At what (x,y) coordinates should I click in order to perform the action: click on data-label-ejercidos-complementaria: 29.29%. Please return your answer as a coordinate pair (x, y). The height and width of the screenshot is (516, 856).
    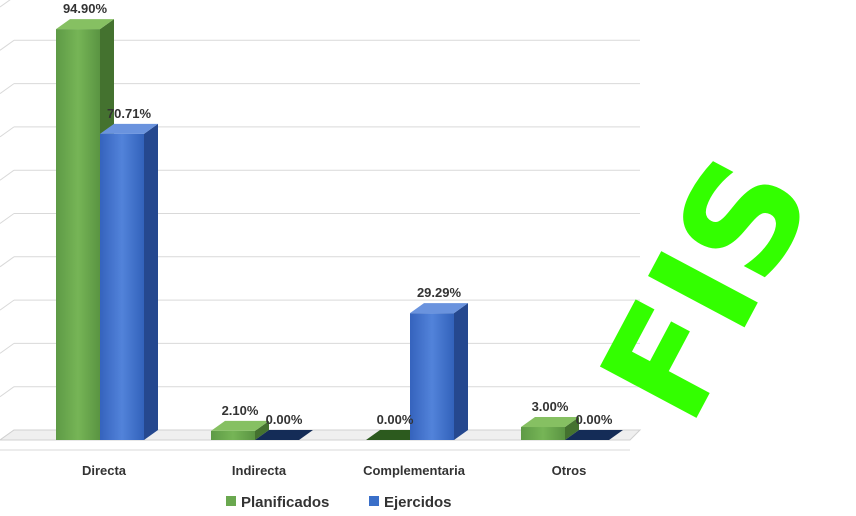
    Looking at the image, I should click on (439, 292).